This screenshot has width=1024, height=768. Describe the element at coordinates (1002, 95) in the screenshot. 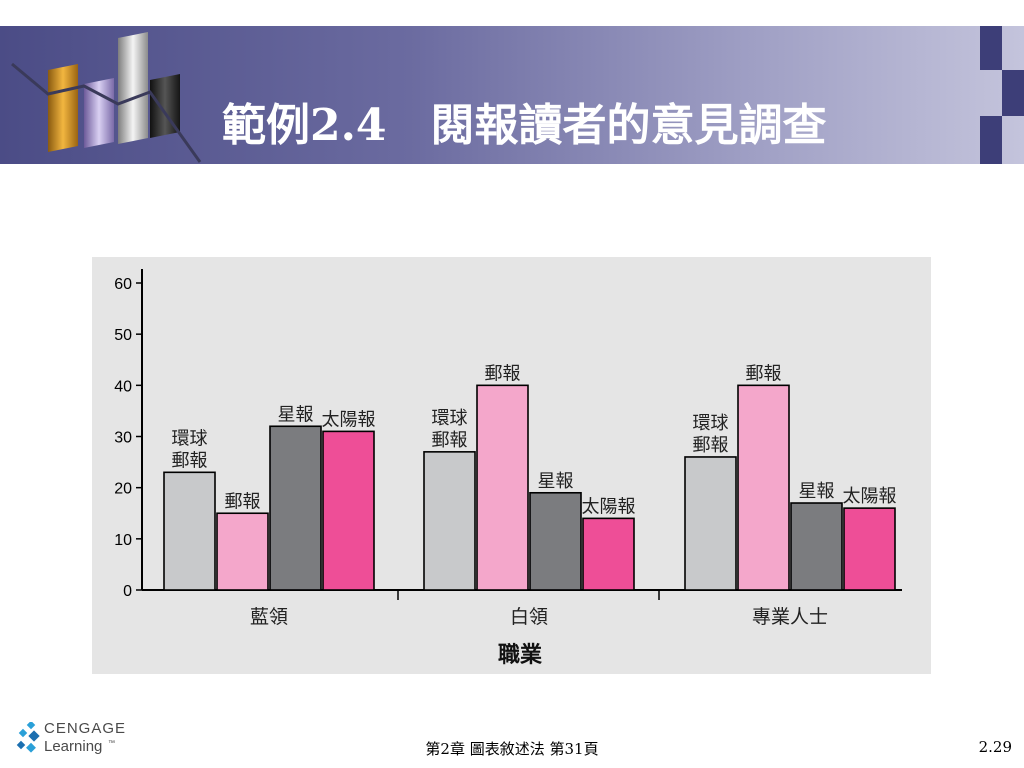

I see `checker-decoration` at that location.